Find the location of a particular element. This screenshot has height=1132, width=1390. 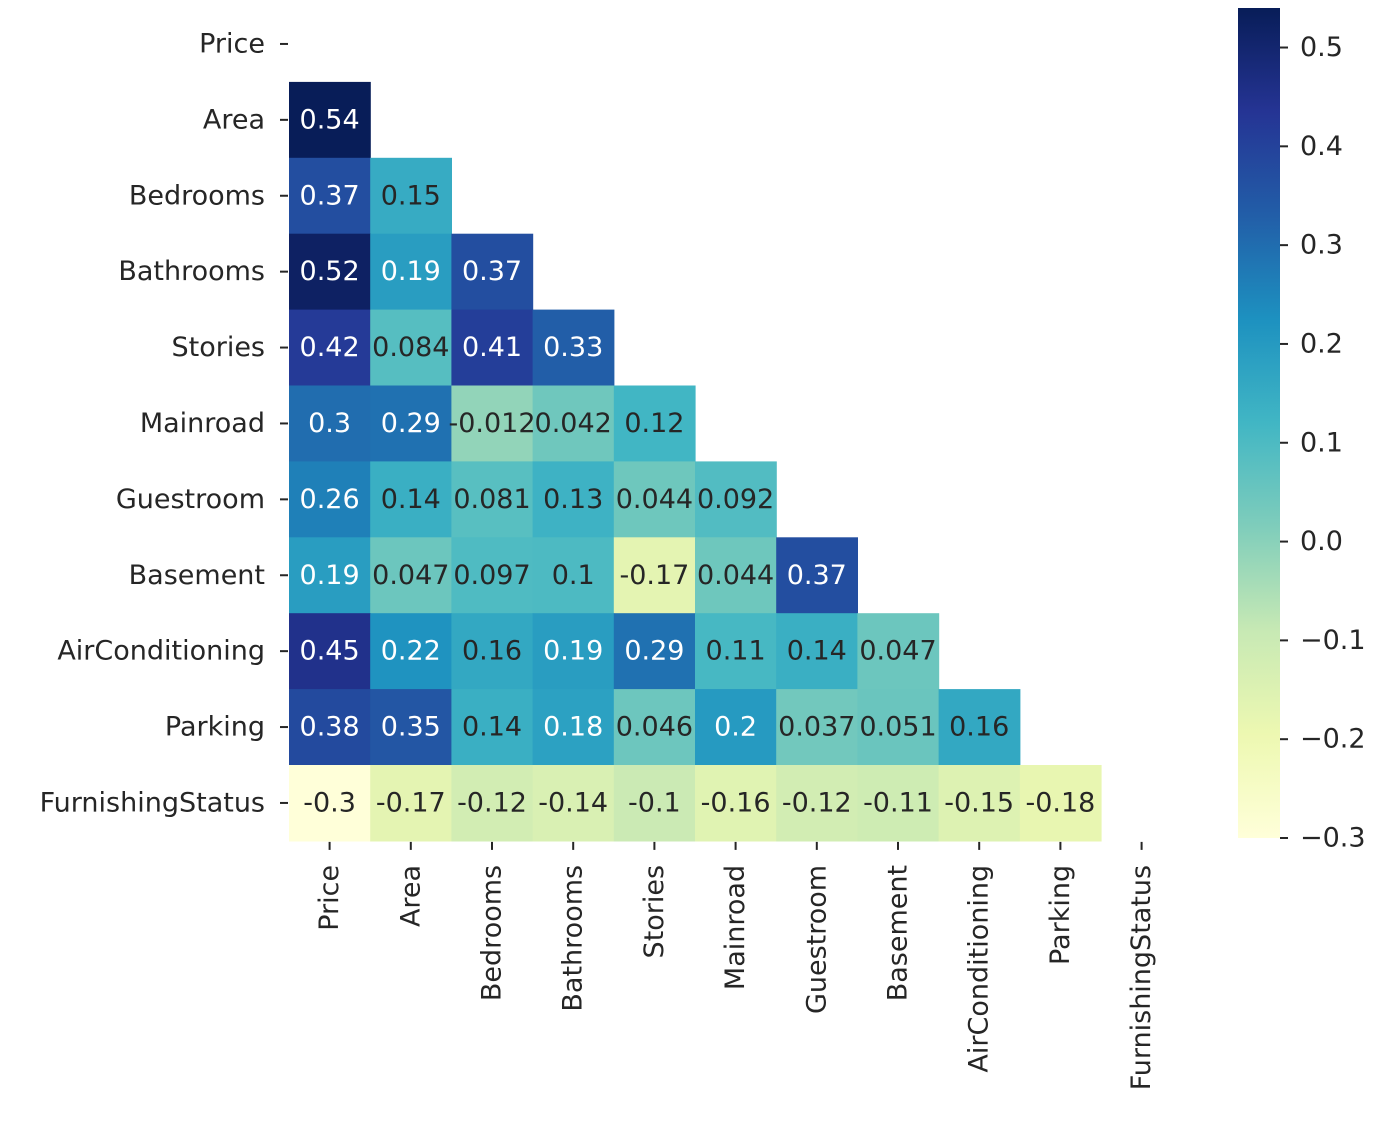

cell-value-bedrooms-price: 0.37 is located at coordinates (330, 195).